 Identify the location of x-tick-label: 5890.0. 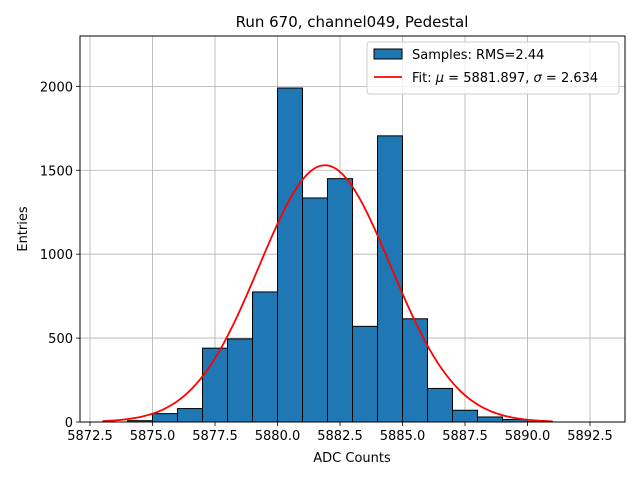
(528, 436).